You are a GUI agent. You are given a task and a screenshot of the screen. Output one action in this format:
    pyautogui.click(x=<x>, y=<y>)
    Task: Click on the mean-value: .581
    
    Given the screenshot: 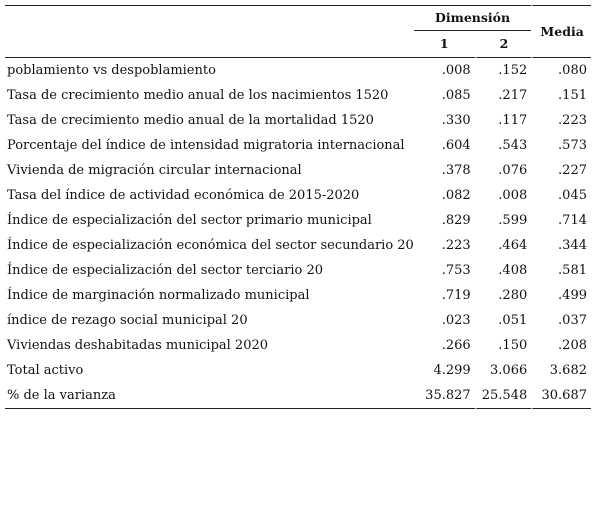 What is the action you would take?
    pyautogui.click(x=561, y=270)
    